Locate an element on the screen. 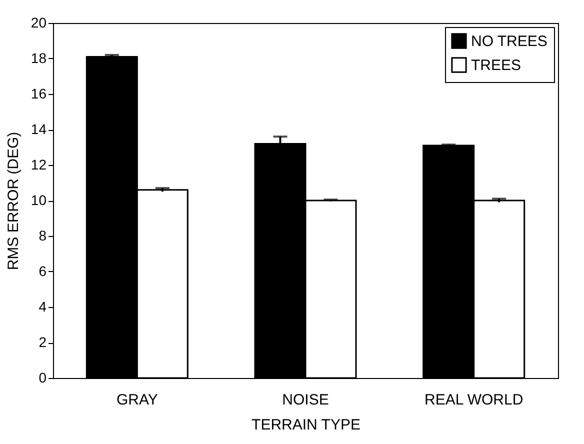 This screenshot has height=444, width=584. y-tick-label: 6 is located at coordinates (42, 271).